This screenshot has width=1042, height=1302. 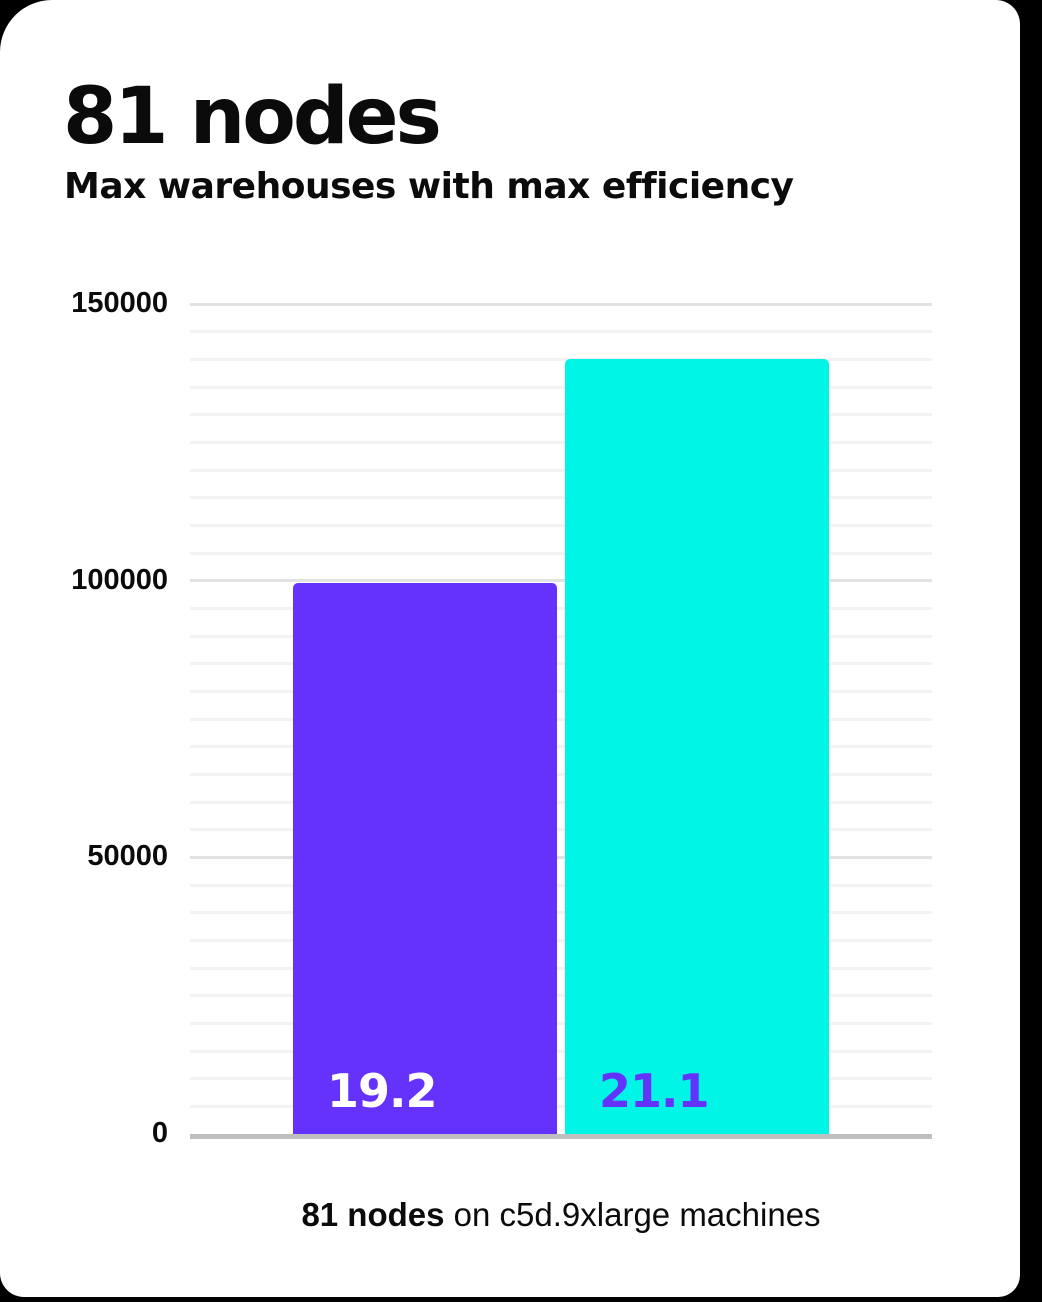 I want to click on chart-subtitle: Max warehouses with max efficiency, so click(x=429, y=186).